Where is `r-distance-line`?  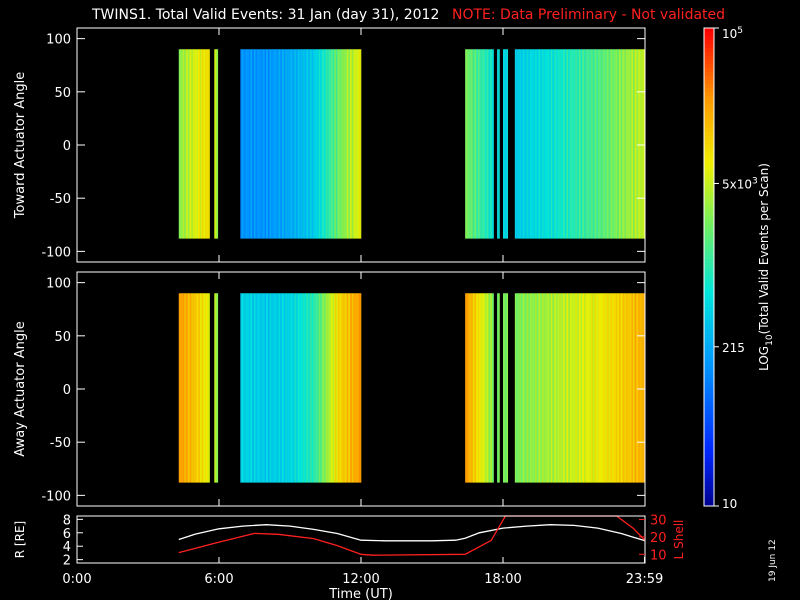
r-distance-line is located at coordinates (412, 533).